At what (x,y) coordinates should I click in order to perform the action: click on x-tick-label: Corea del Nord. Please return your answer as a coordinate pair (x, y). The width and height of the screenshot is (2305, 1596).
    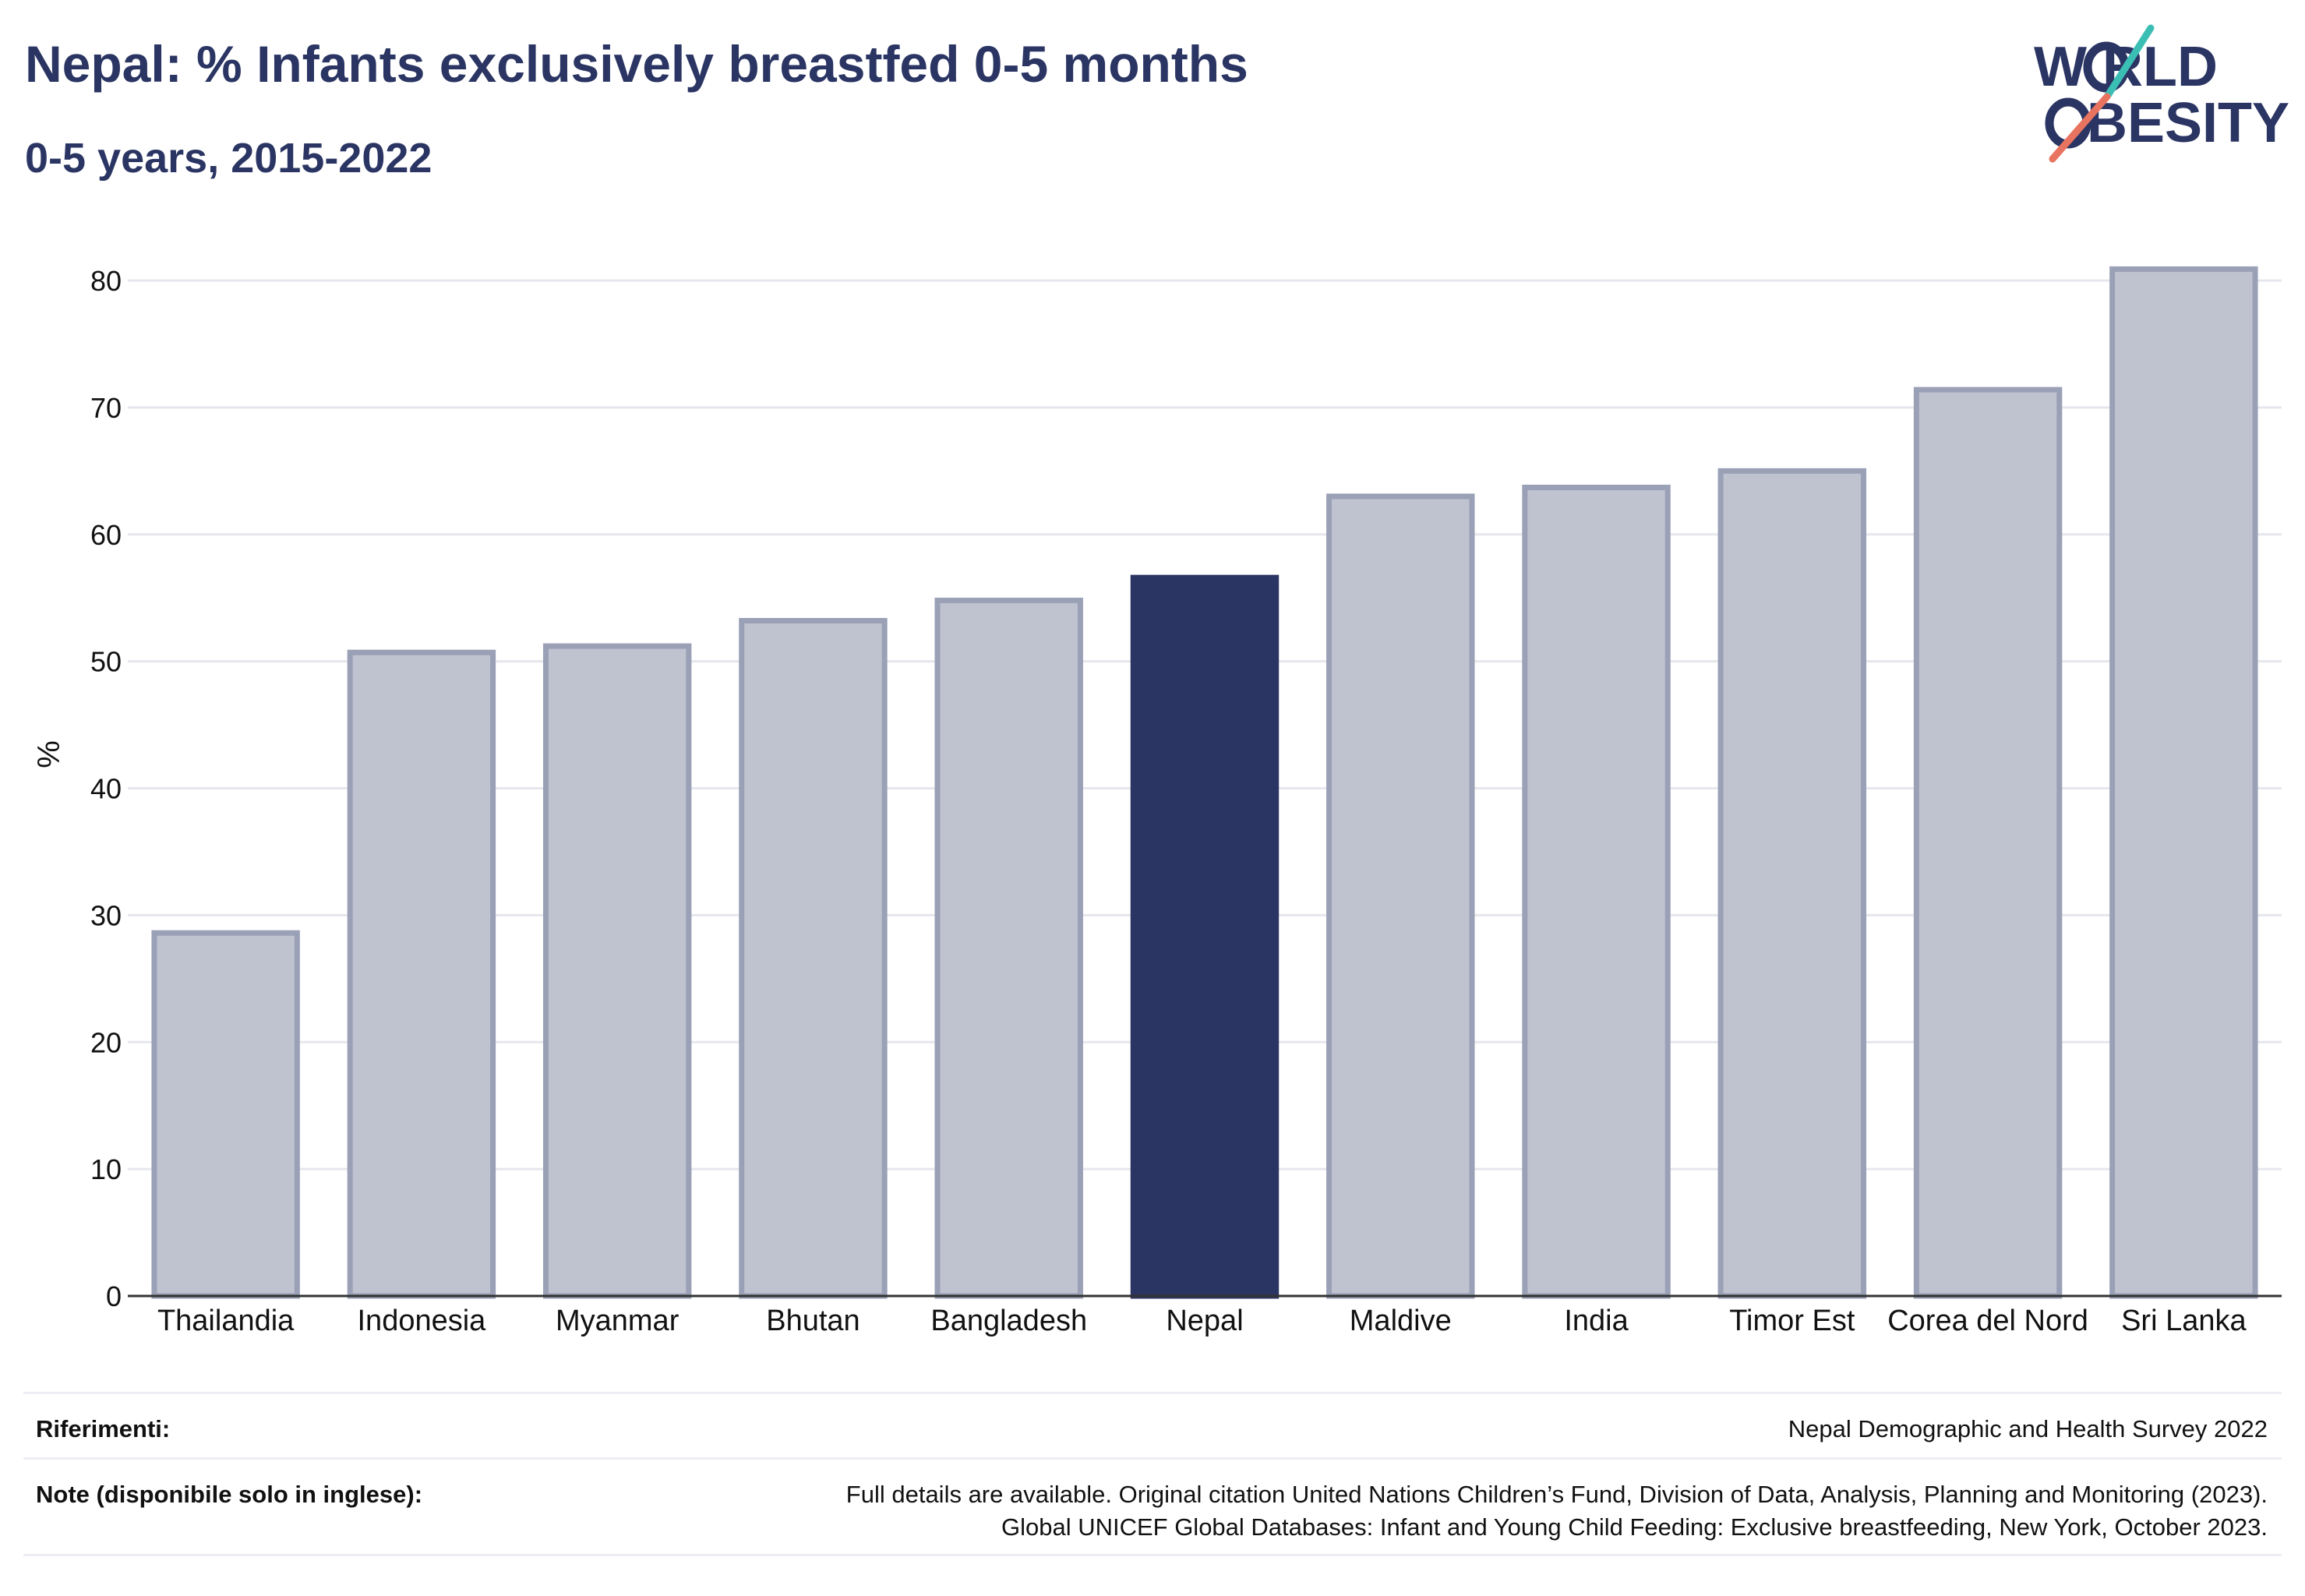
    Looking at the image, I should click on (1987, 1321).